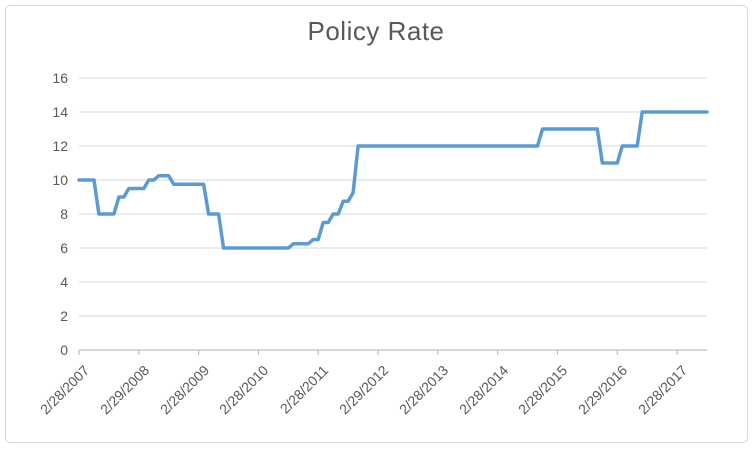  What do you see at coordinates (64, 282) in the screenshot?
I see `y-axis-label: 4` at bounding box center [64, 282].